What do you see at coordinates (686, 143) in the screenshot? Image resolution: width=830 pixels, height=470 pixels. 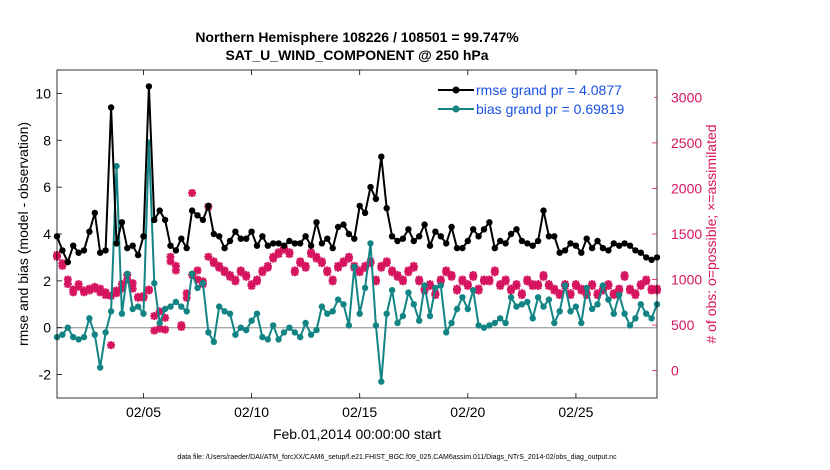 I see `y2-tick-label: 2500` at bounding box center [686, 143].